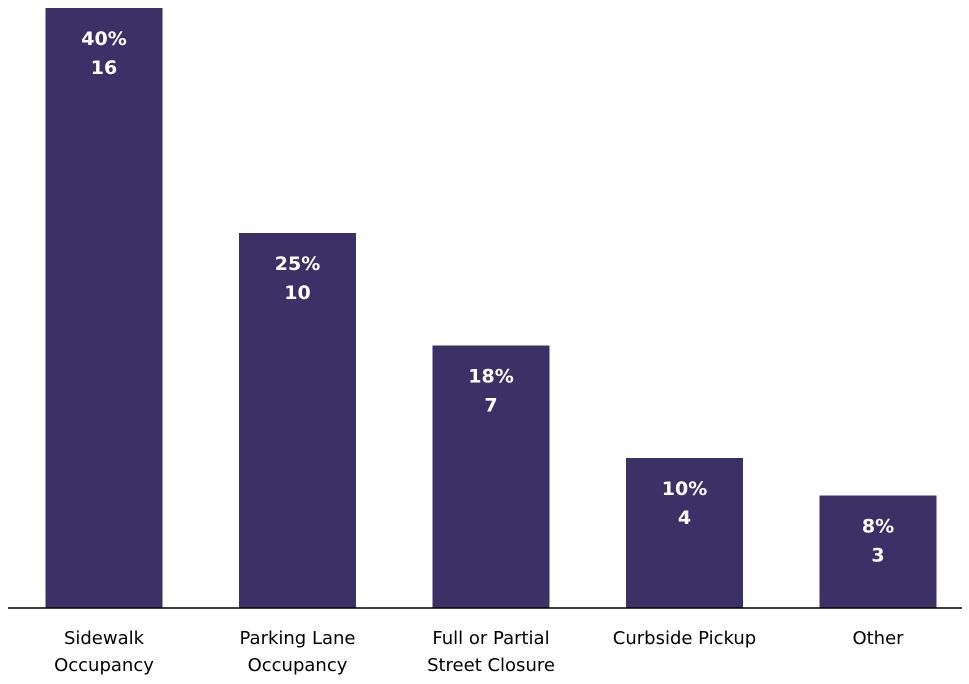 The width and height of the screenshot is (969, 684). Describe the element at coordinates (684, 638) in the screenshot. I see `category-label-3-line-0: Curbside Pickup` at that location.